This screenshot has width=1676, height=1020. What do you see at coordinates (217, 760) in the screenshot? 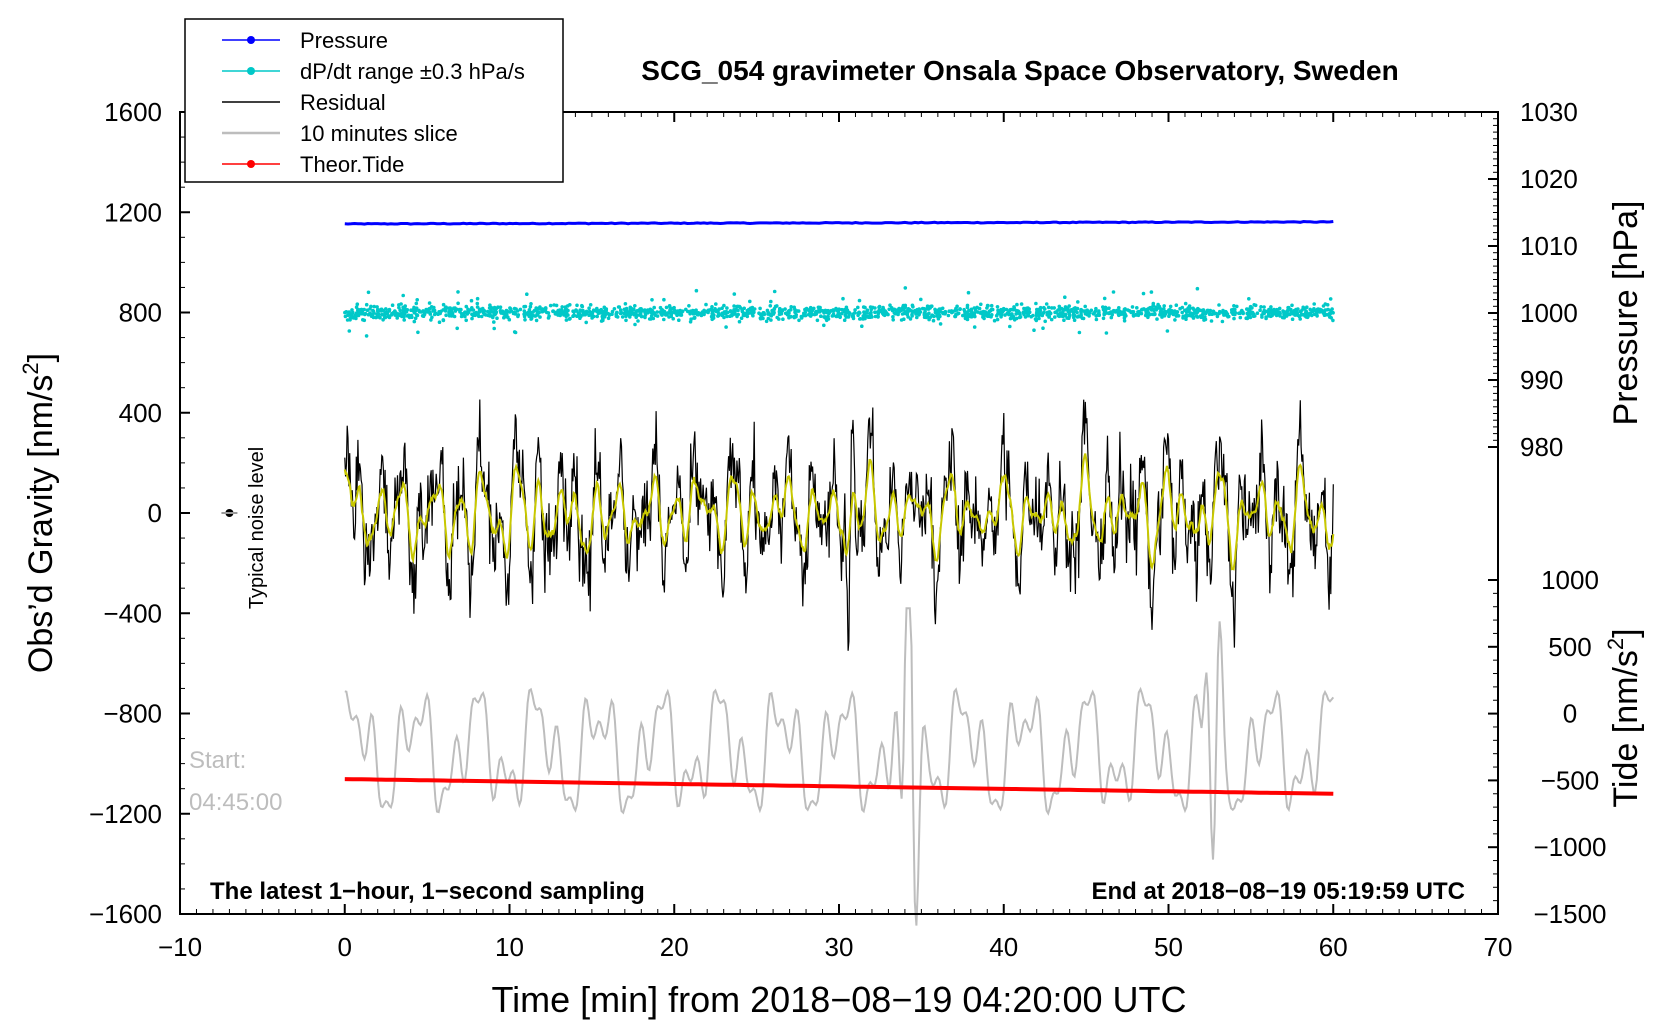
I see `start-label: Start:` at bounding box center [217, 760].